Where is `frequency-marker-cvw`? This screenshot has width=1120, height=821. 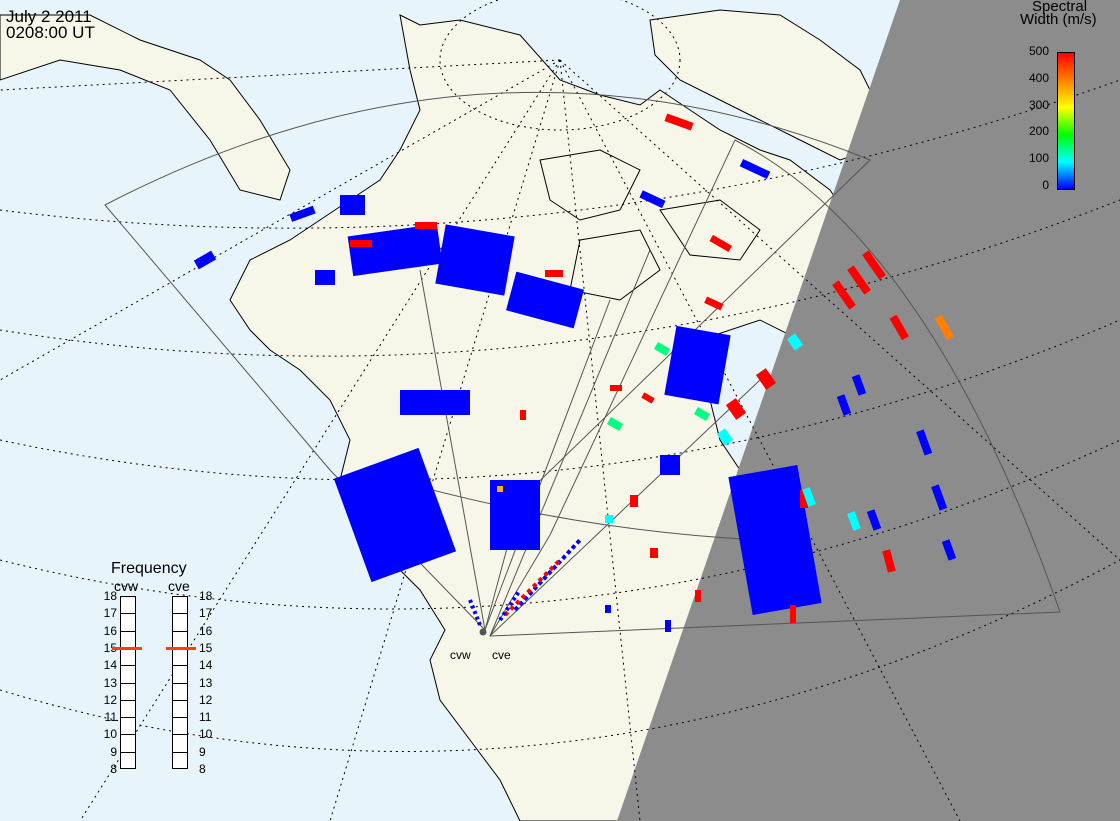
frequency-marker-cvw is located at coordinates (127, 648).